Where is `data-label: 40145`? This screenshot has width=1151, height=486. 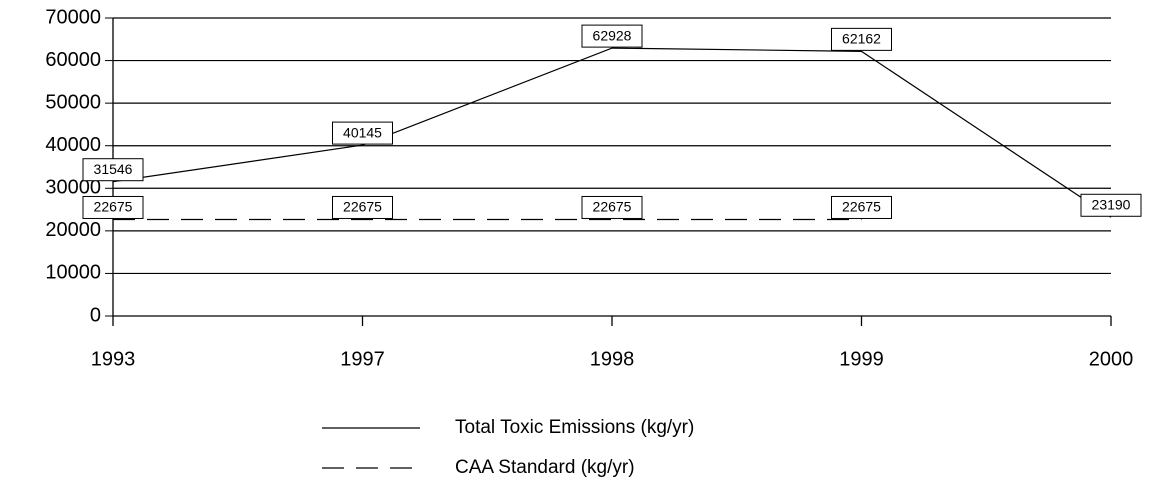
data-label: 40145 is located at coordinates (362, 132).